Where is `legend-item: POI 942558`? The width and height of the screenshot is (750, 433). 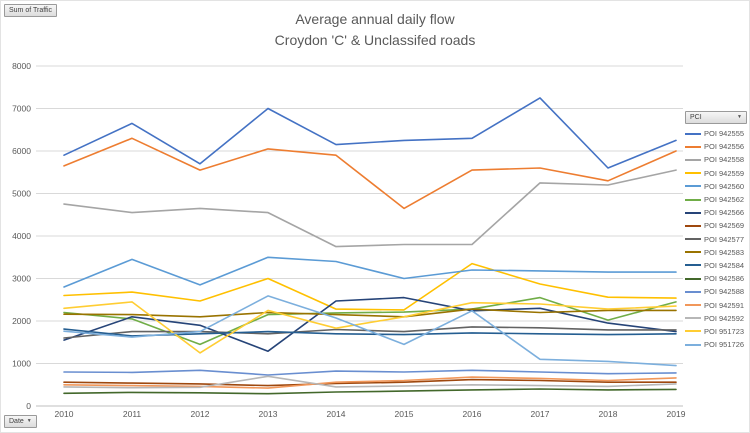
legend-item: POI 942558 is located at coordinates (717, 159).